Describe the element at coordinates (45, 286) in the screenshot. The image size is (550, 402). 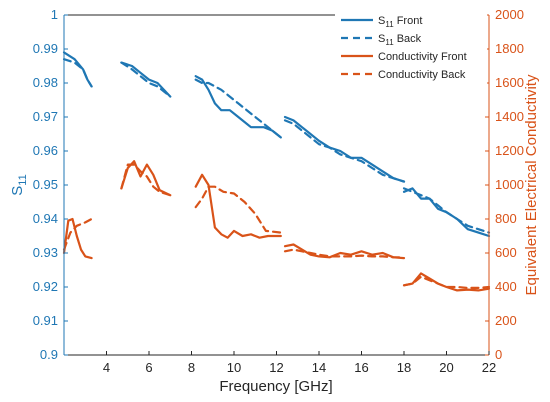
I see `y-left-tick-label: 0.92` at that location.